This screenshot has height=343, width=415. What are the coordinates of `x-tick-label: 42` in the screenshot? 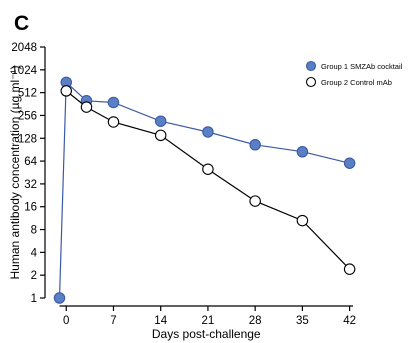 It's located at (349, 321).